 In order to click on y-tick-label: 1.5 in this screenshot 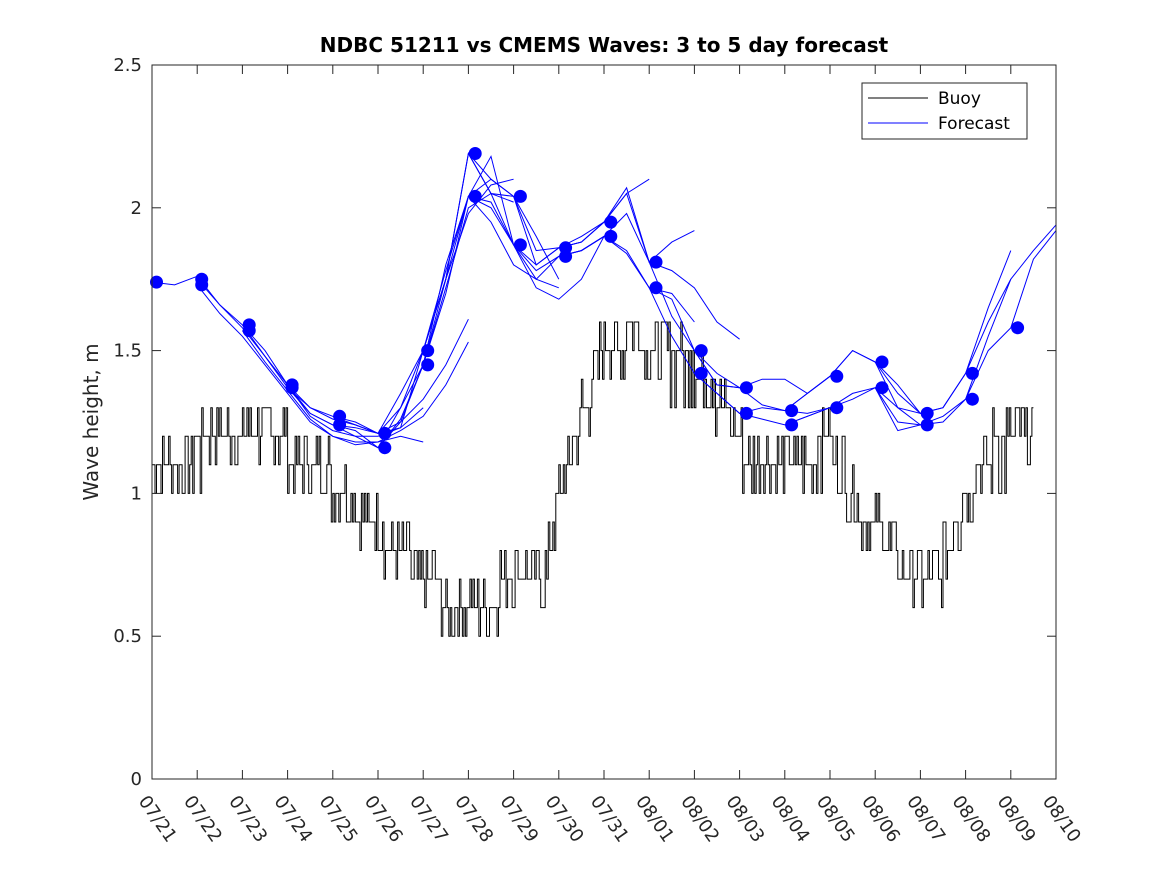, I will do `click(127, 351)`.